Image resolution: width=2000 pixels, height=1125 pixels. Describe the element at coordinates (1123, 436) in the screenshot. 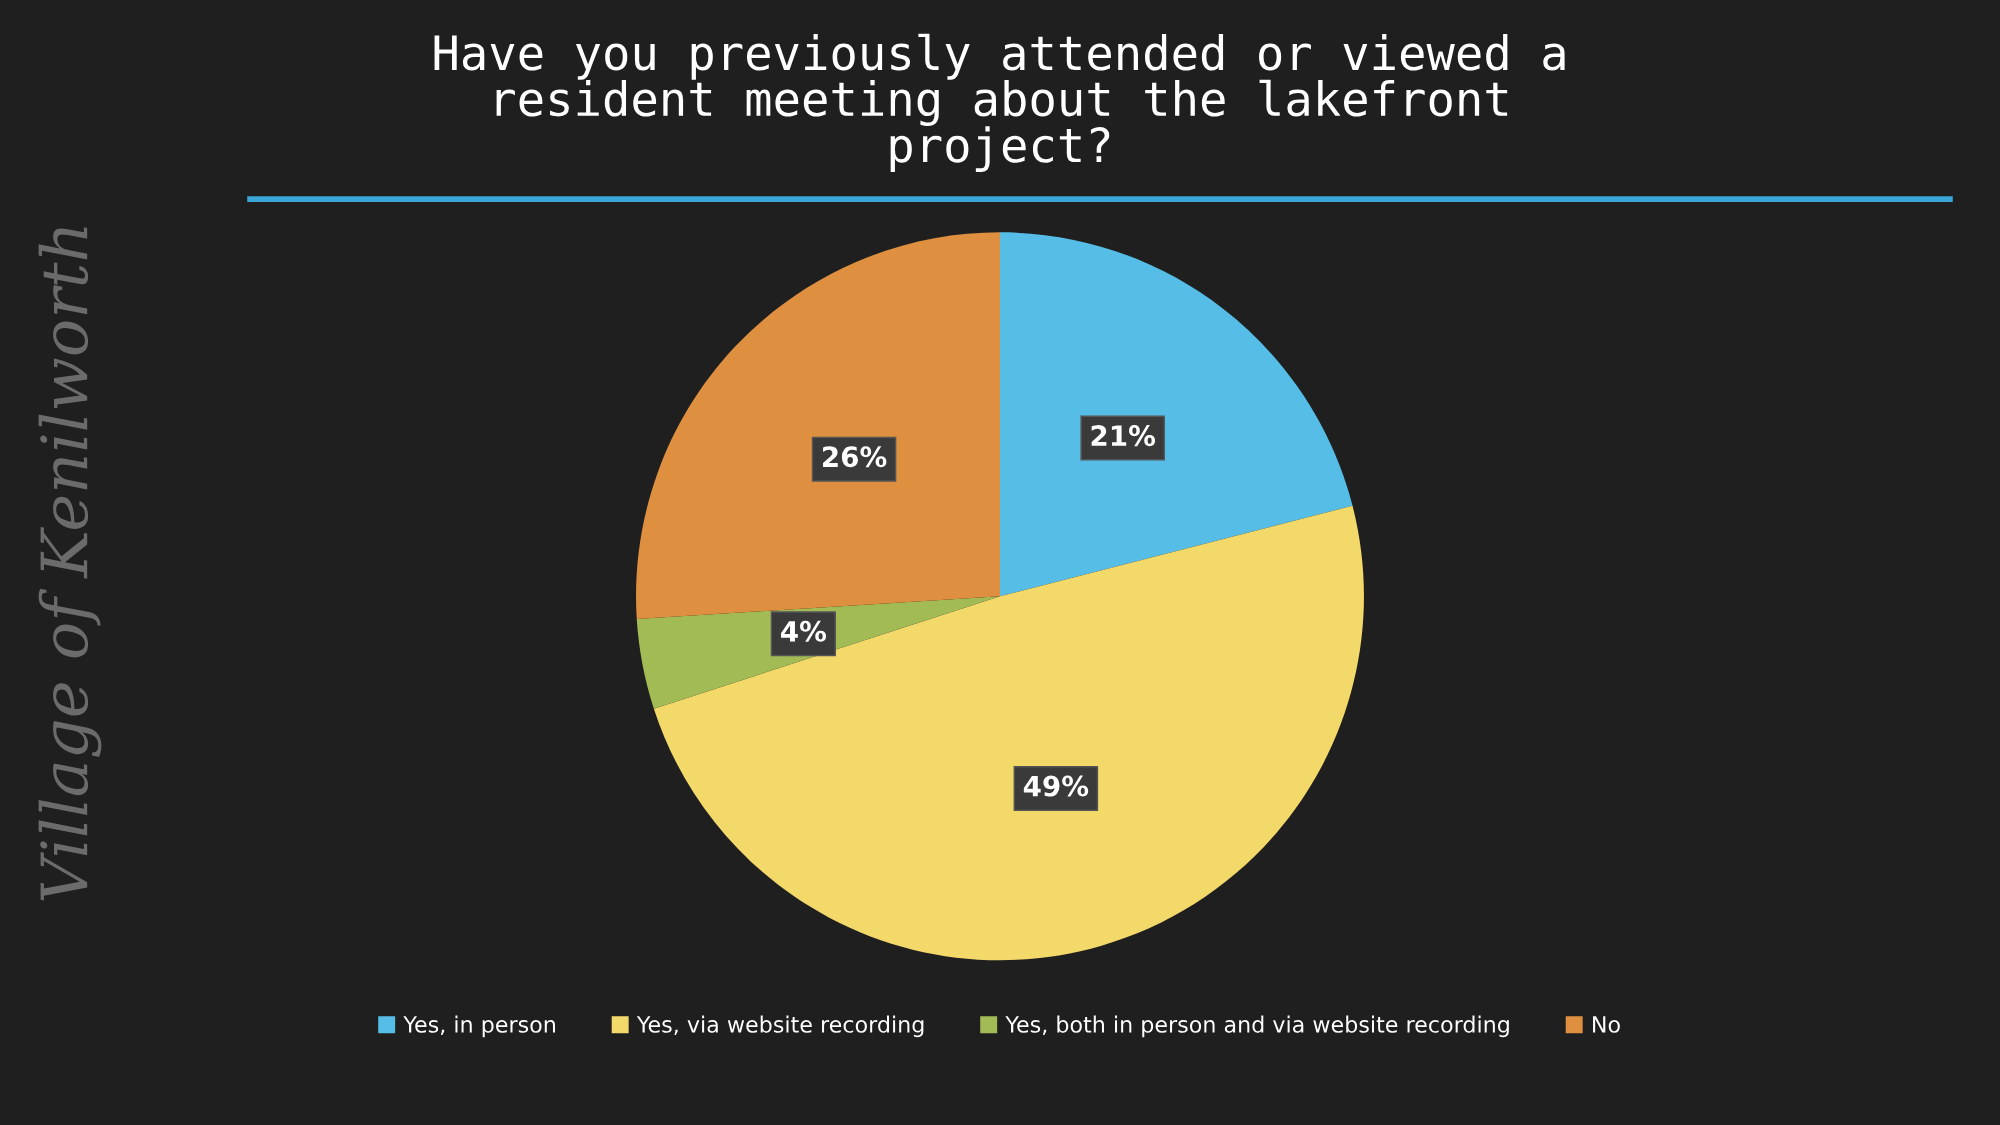

I see `data-label: 21%` at that location.